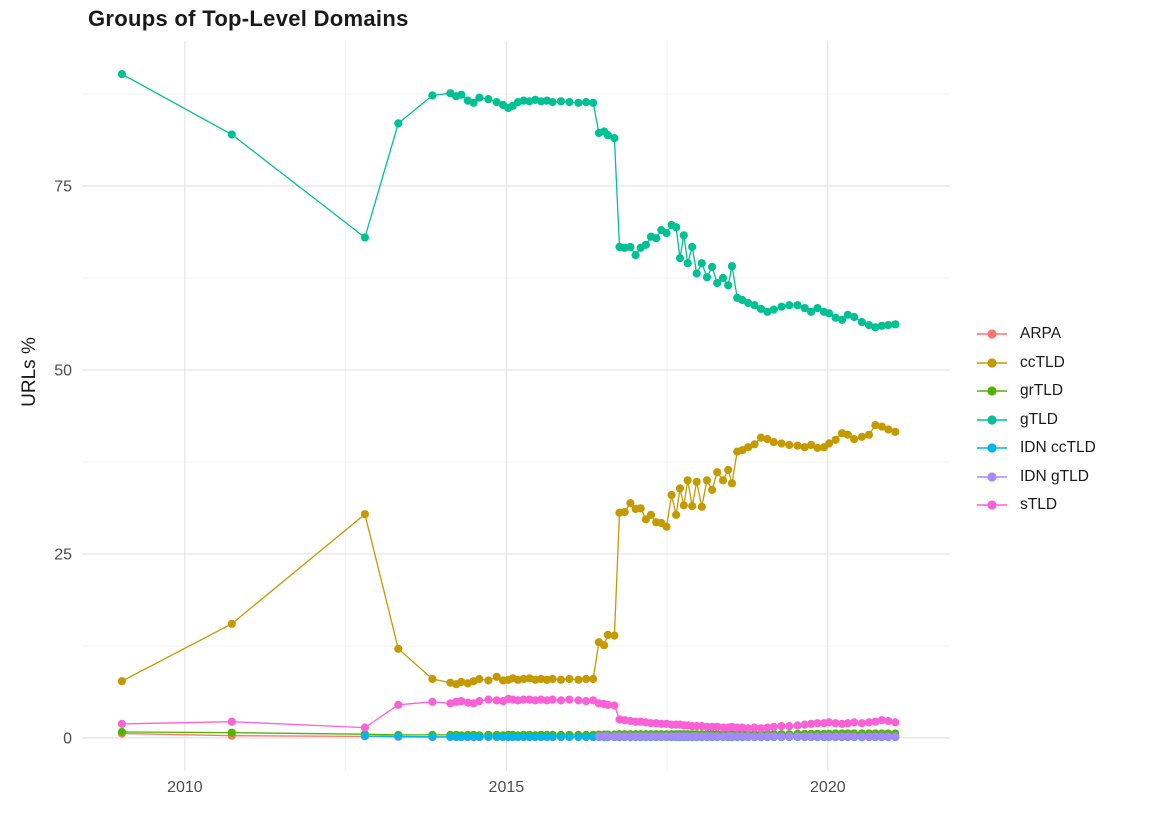 The height and width of the screenshot is (827, 1164). Describe the element at coordinates (1039, 419) in the screenshot. I see `legend-item-label: gTLD` at that location.